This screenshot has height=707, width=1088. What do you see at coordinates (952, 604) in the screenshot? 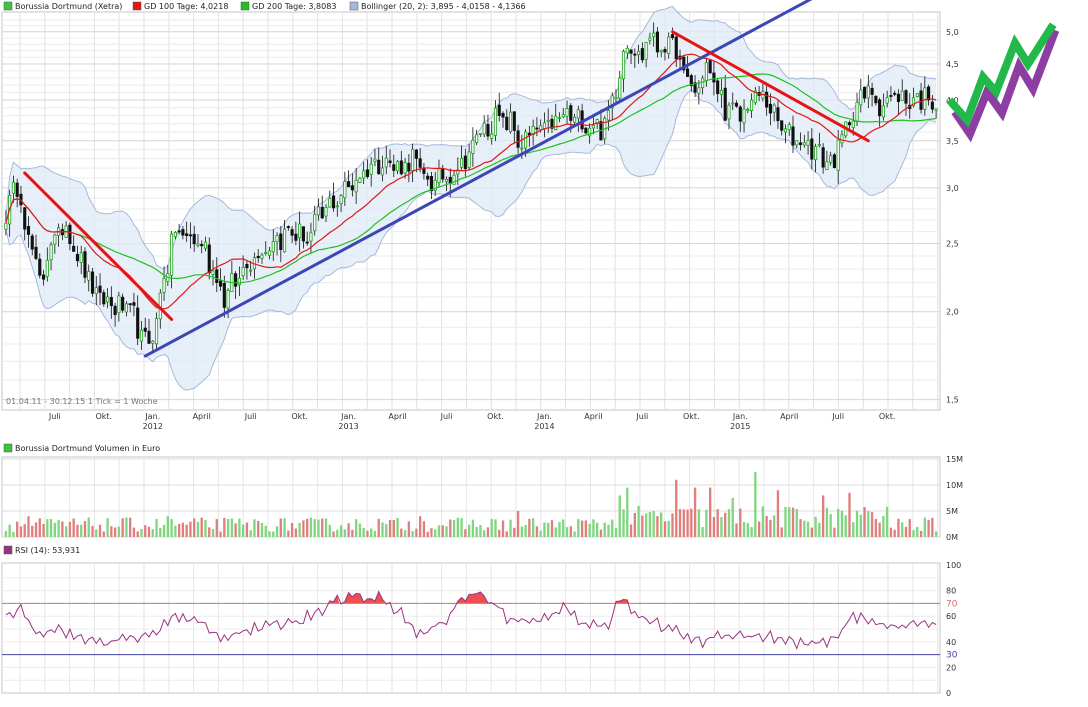
I see `rsi-y-tick-2: 70` at bounding box center [952, 604].